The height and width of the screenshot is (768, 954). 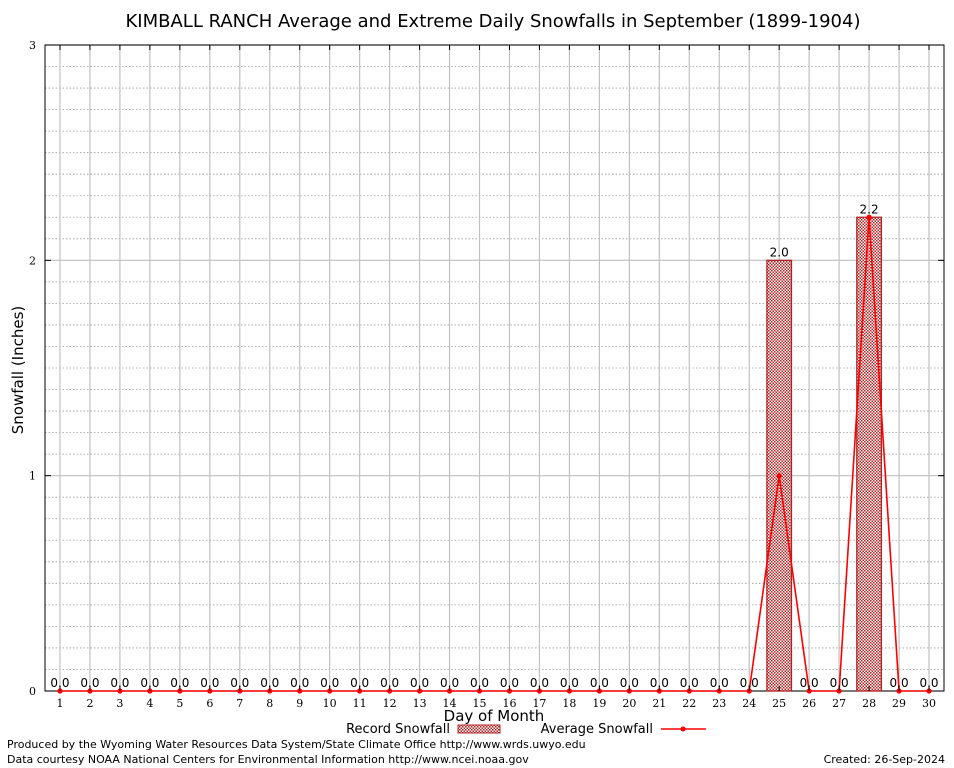 I want to click on x-tick-label: 16, so click(x=509, y=703).